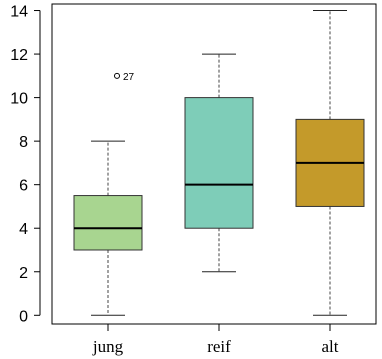 The width and height of the screenshot is (382, 359). Describe the element at coordinates (19, 55) in the screenshot. I see `y-tick-label: 12` at that location.